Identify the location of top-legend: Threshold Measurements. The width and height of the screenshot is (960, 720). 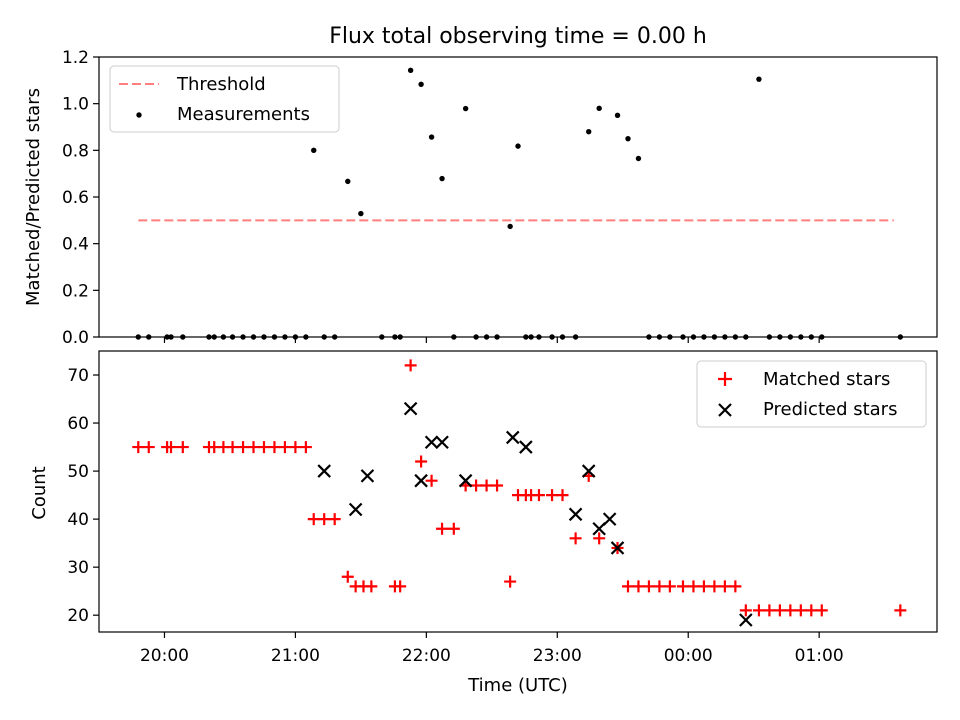
(224, 99).